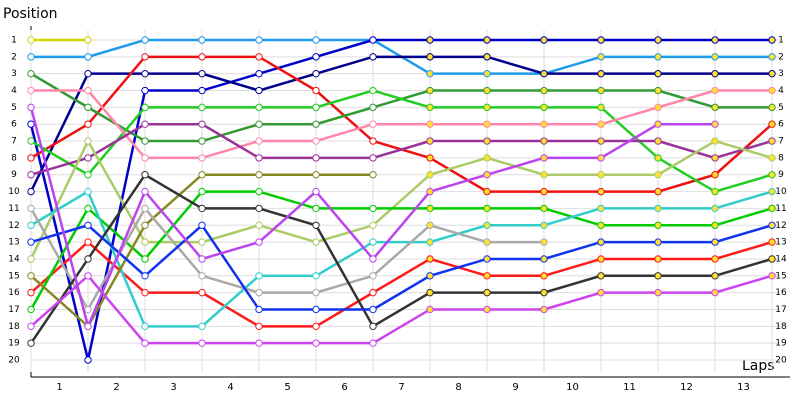  I want to click on y-tick-label-right: 14, so click(781, 259).